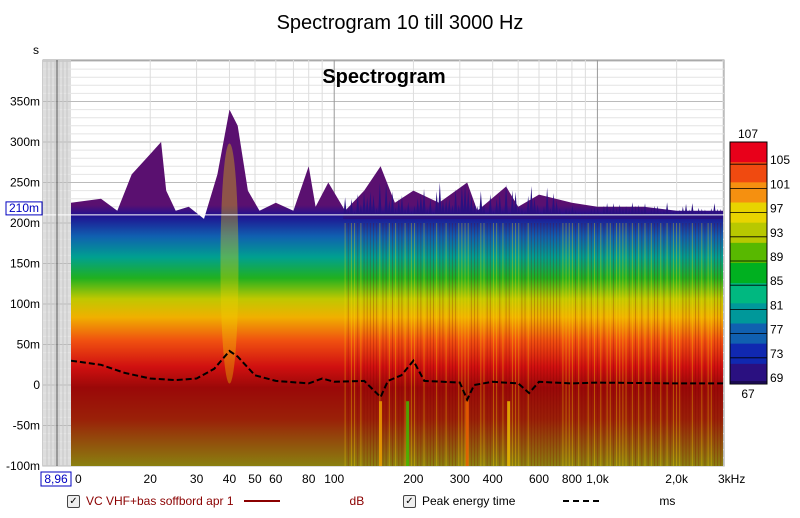 This screenshot has width=800, height=518. Describe the element at coordinates (777, 378) in the screenshot. I see `colorbar-tick-label: 69` at that location.